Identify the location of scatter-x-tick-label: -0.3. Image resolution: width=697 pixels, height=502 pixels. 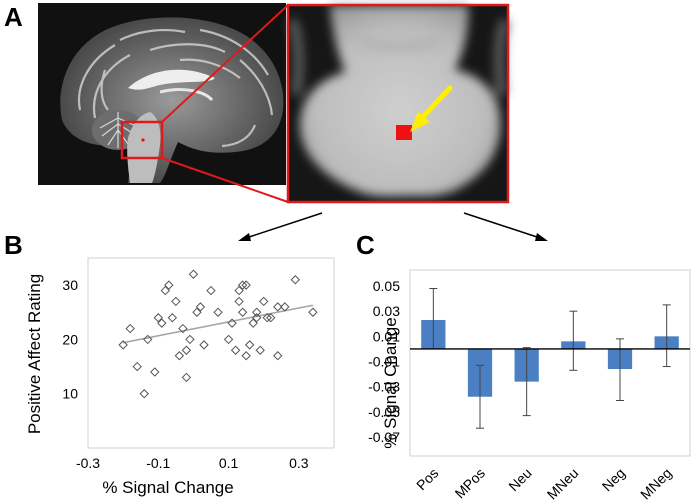
(88, 463).